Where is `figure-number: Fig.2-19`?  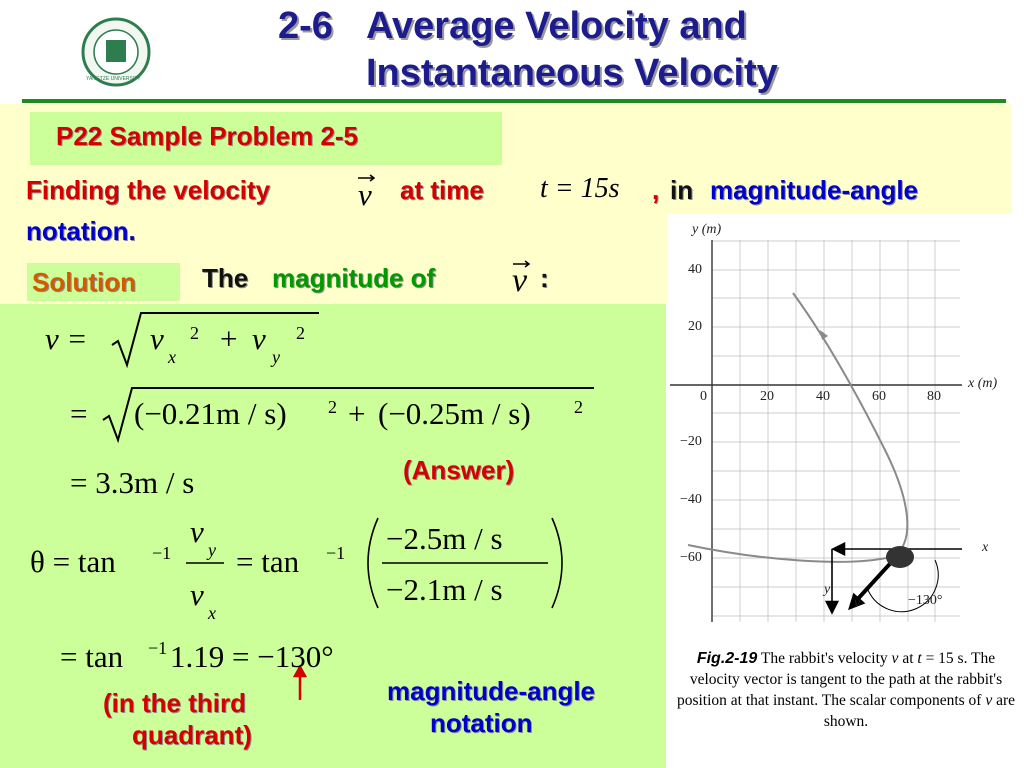 figure-number: Fig.2-19 is located at coordinates (727, 658).